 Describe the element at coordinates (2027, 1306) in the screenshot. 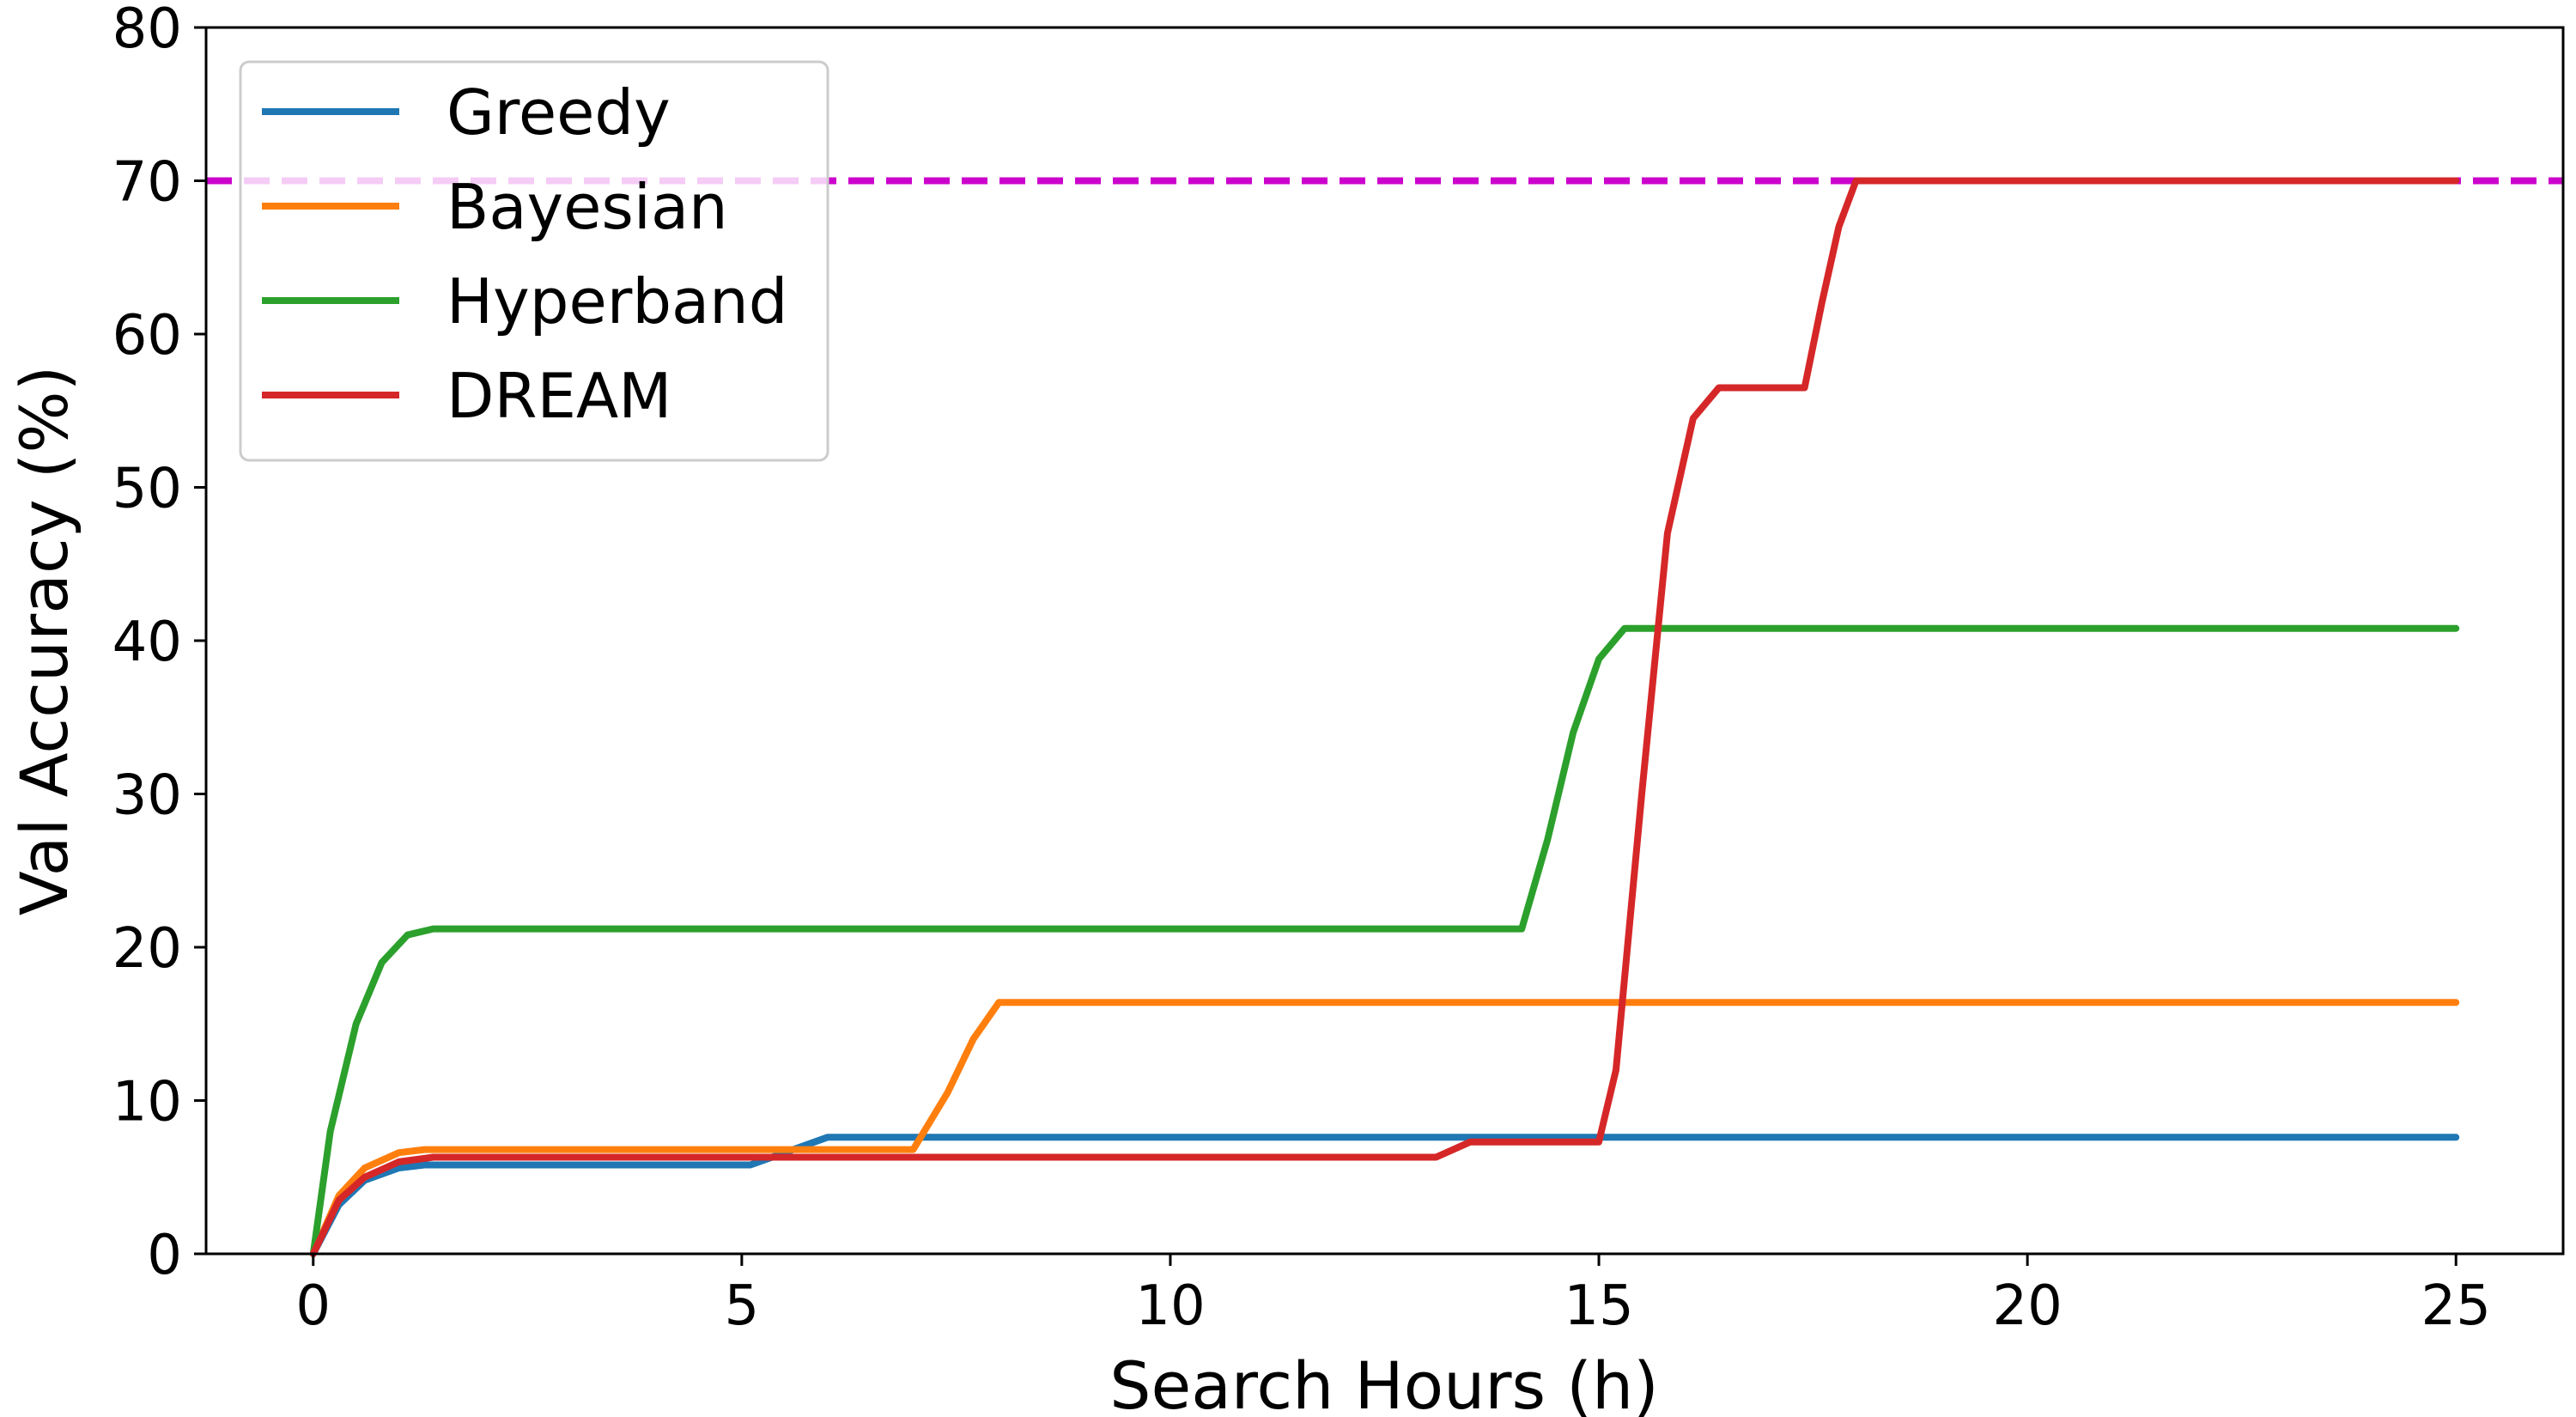

I see `x-tick-label: 20` at that location.